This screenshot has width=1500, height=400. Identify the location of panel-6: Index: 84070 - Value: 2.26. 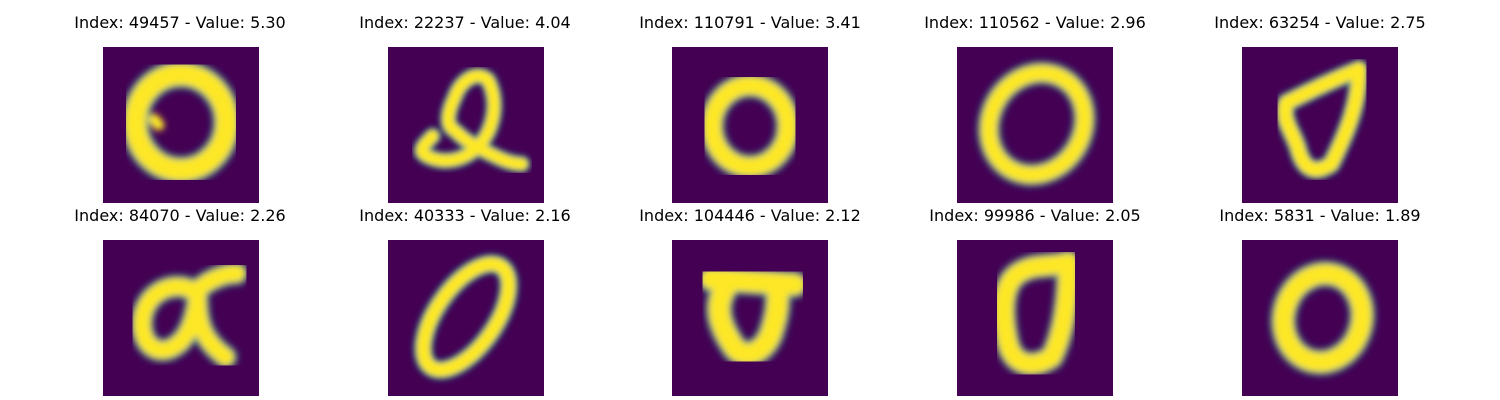
(180, 299).